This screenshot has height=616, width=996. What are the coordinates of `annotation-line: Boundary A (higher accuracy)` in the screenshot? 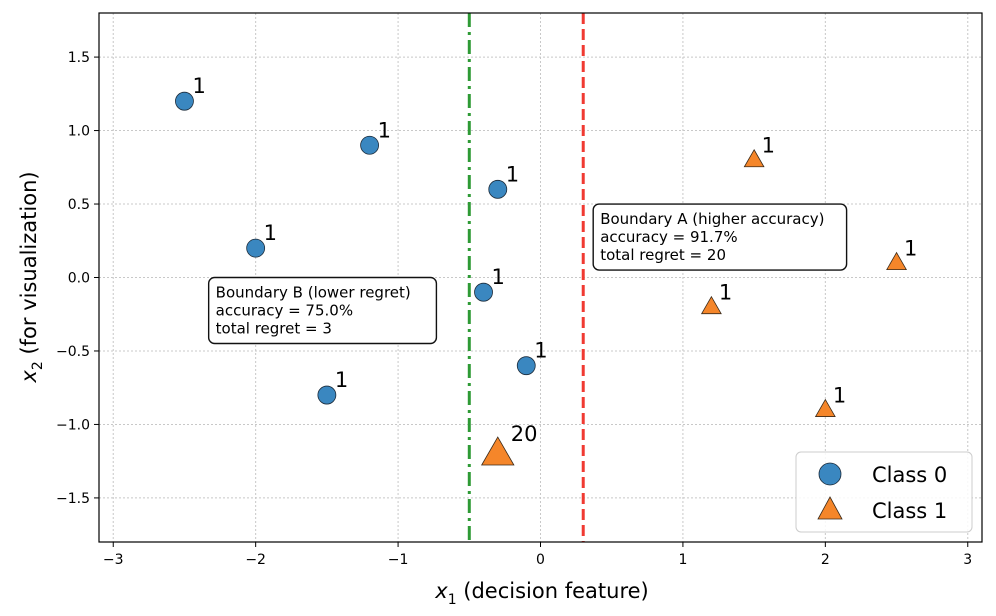 It's located at (712, 219).